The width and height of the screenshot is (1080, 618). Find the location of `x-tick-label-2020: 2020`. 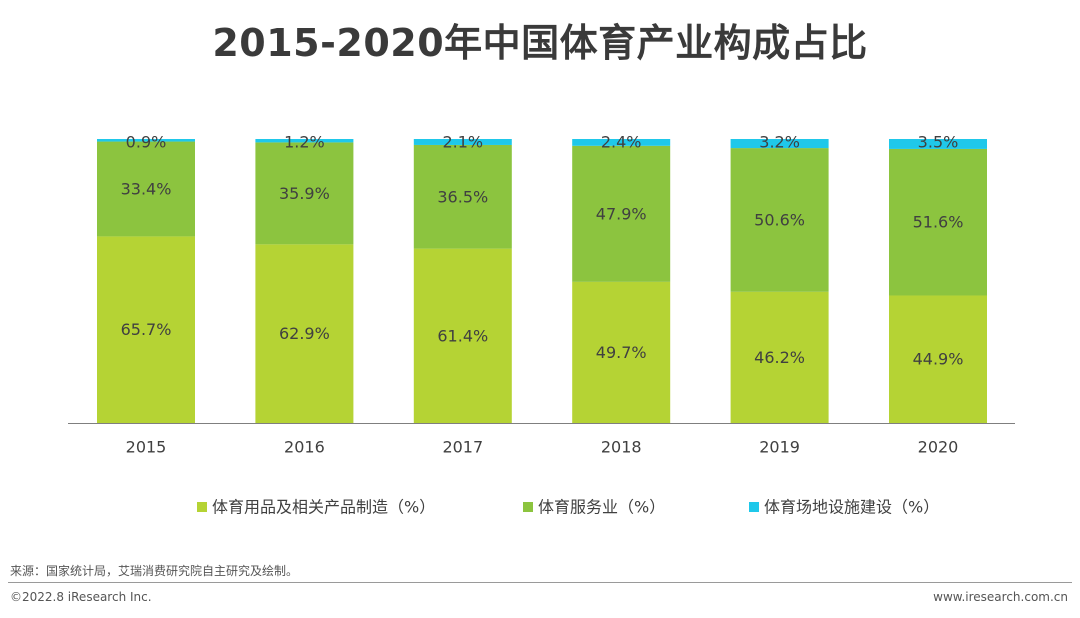

x-tick-label-2020: 2020 is located at coordinates (938, 447).